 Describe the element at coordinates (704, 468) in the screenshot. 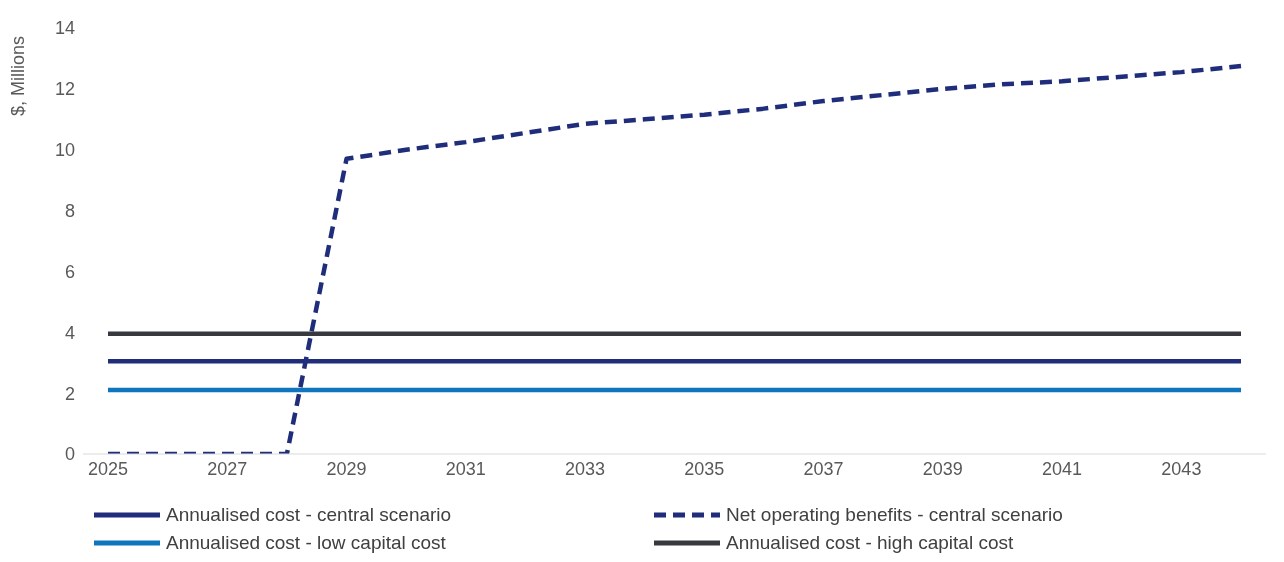

I see `x-tick-label: 2035` at that location.